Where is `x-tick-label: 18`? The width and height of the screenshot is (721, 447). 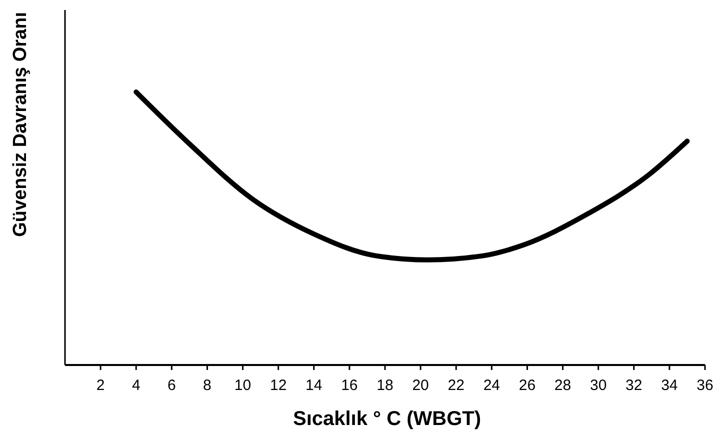
x-tick-label: 18 is located at coordinates (385, 385).